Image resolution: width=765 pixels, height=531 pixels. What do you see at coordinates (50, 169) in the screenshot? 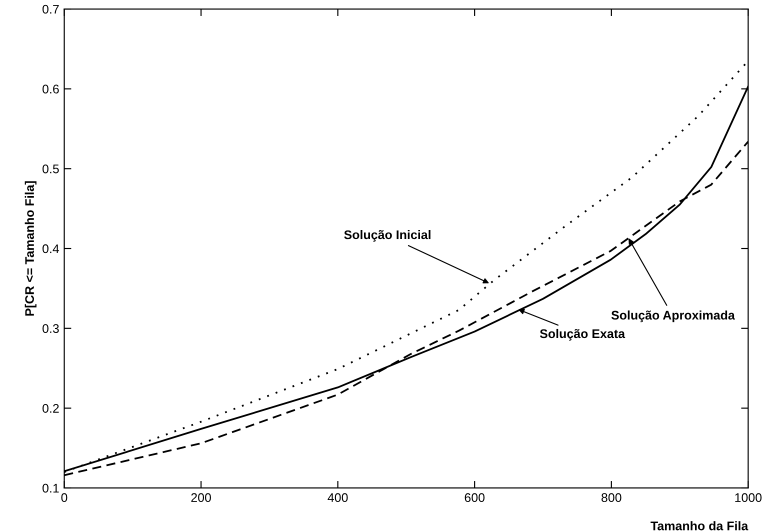
I see `y-tick-label: 0.5` at bounding box center [50, 169].